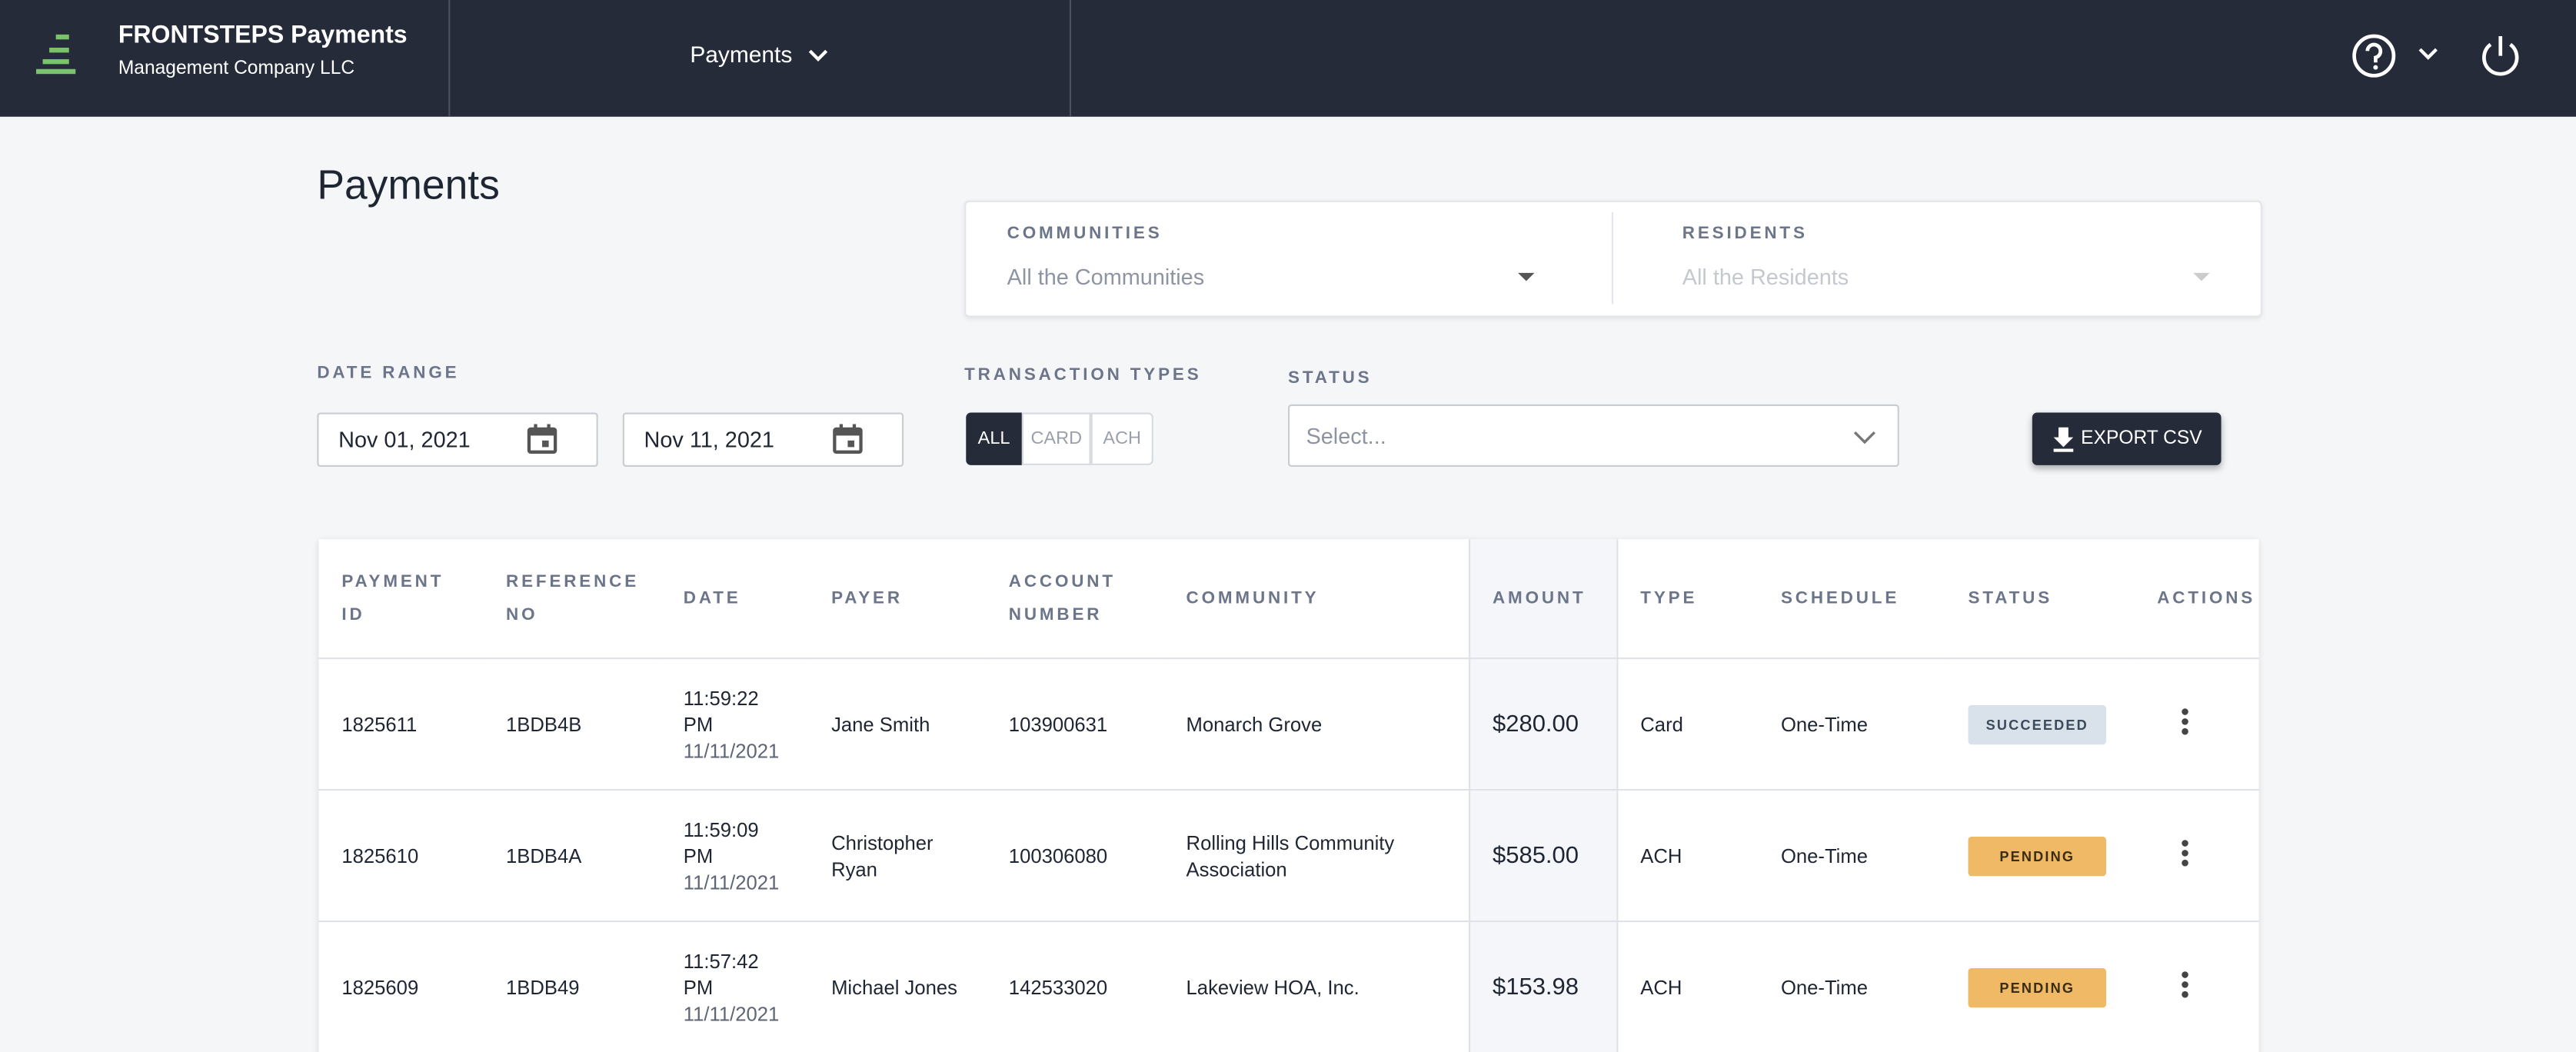 The image size is (2576, 1052). I want to click on type-cell: Card, so click(1688, 724).